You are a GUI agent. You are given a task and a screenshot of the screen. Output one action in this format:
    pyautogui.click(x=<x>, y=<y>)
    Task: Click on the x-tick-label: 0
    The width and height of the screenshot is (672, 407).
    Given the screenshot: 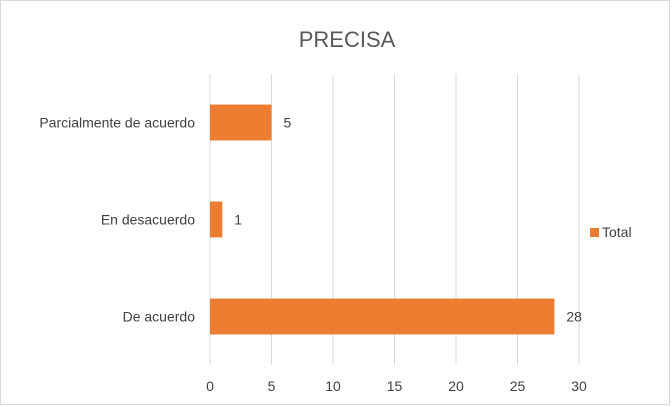 What is the action you would take?
    pyautogui.click(x=210, y=386)
    